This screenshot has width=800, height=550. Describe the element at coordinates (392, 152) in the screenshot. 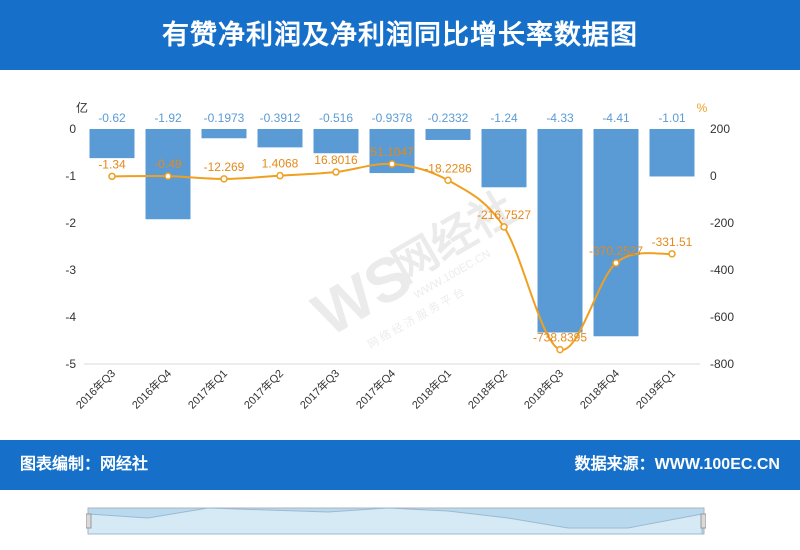

I see `line-value-label: 51.1047` at that location.